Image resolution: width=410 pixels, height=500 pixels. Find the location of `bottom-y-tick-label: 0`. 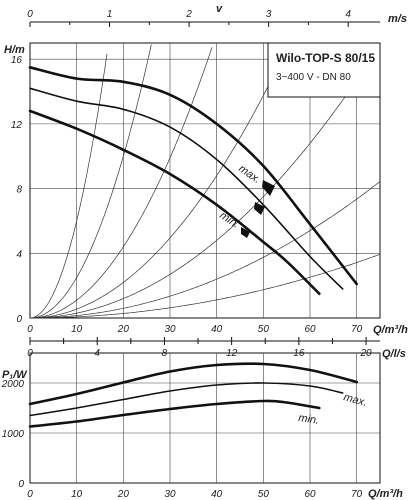

bottom-y-tick-label: 0 is located at coordinates (21, 484).